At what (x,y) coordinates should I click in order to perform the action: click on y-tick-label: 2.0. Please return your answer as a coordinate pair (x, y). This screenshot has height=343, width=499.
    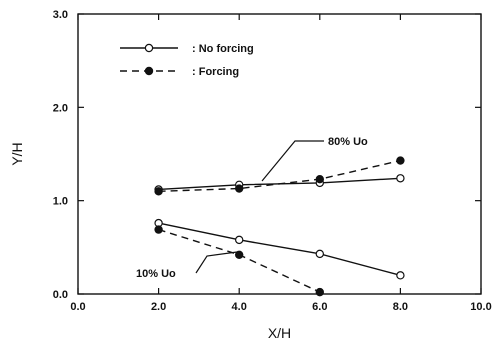
    Looking at the image, I should click on (60, 108).